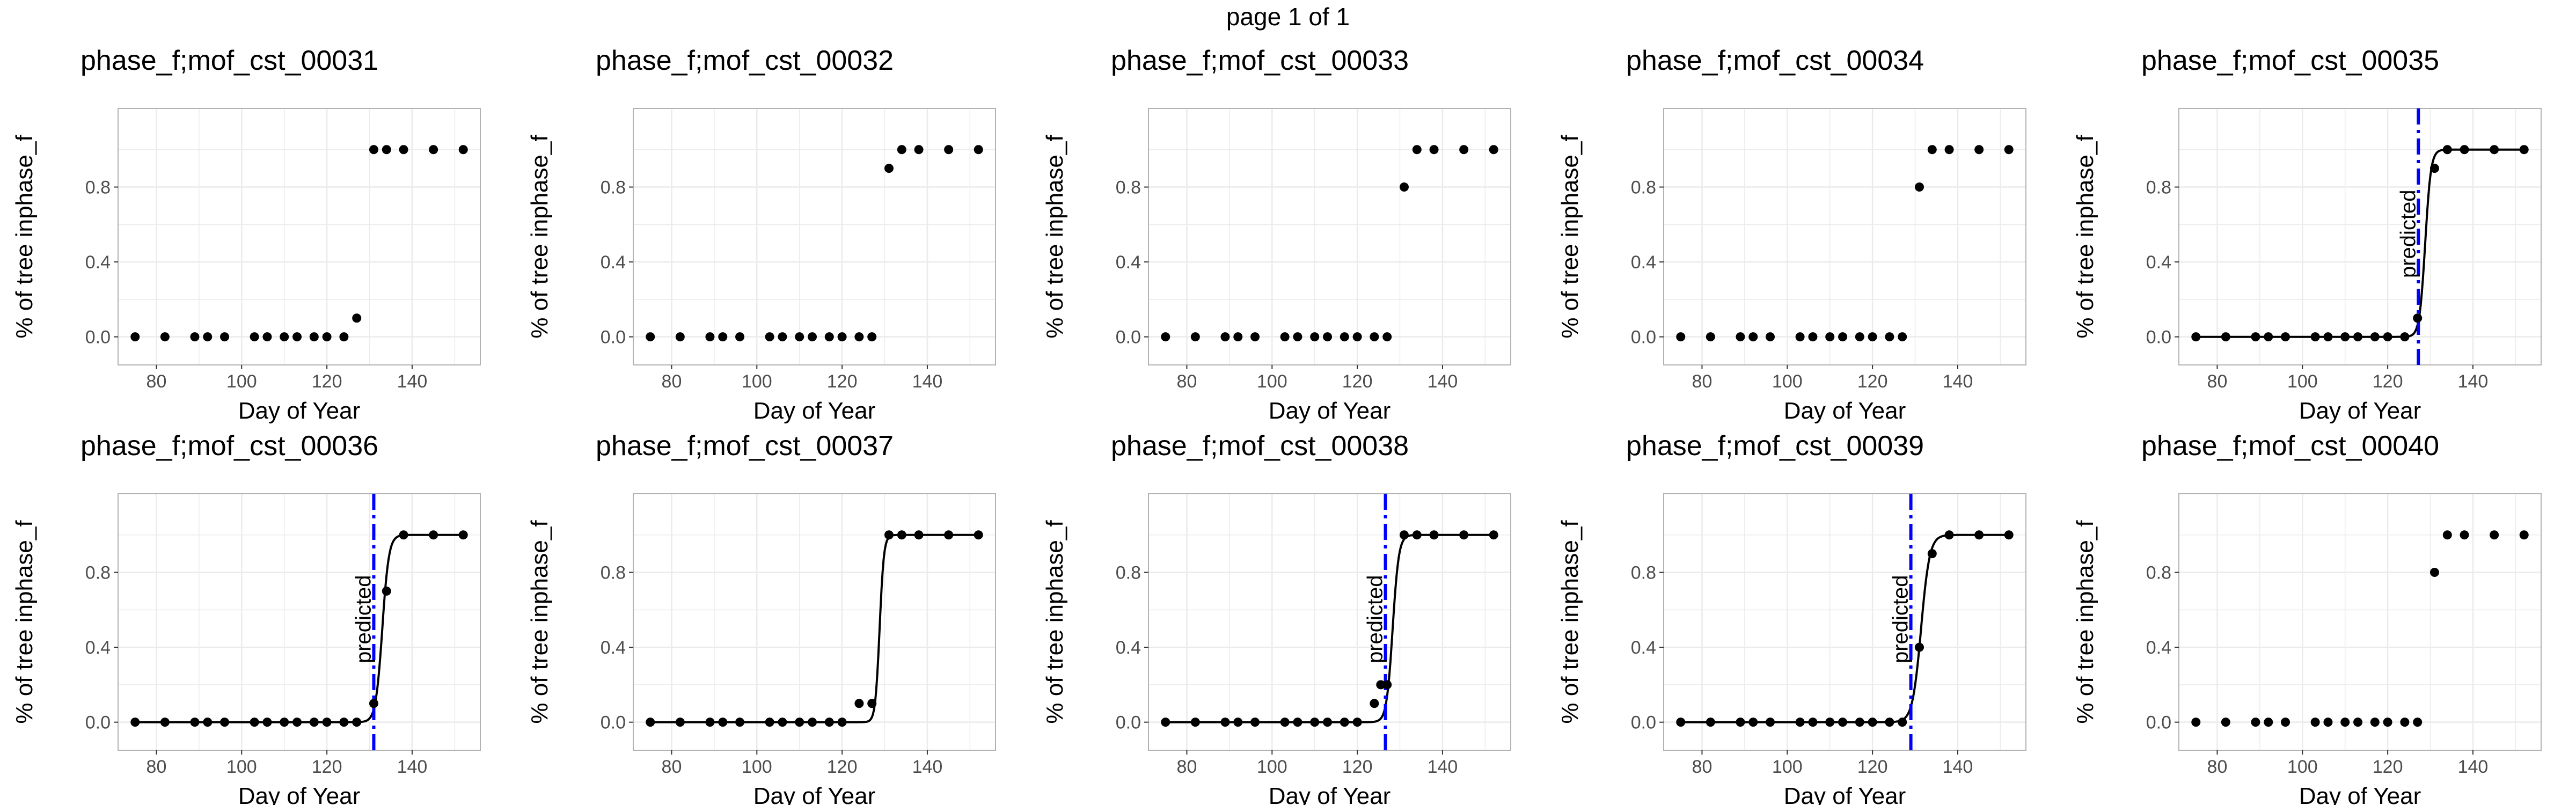  Describe the element at coordinates (1375, 619) in the screenshot. I see `predicted-label: predicted` at that location.